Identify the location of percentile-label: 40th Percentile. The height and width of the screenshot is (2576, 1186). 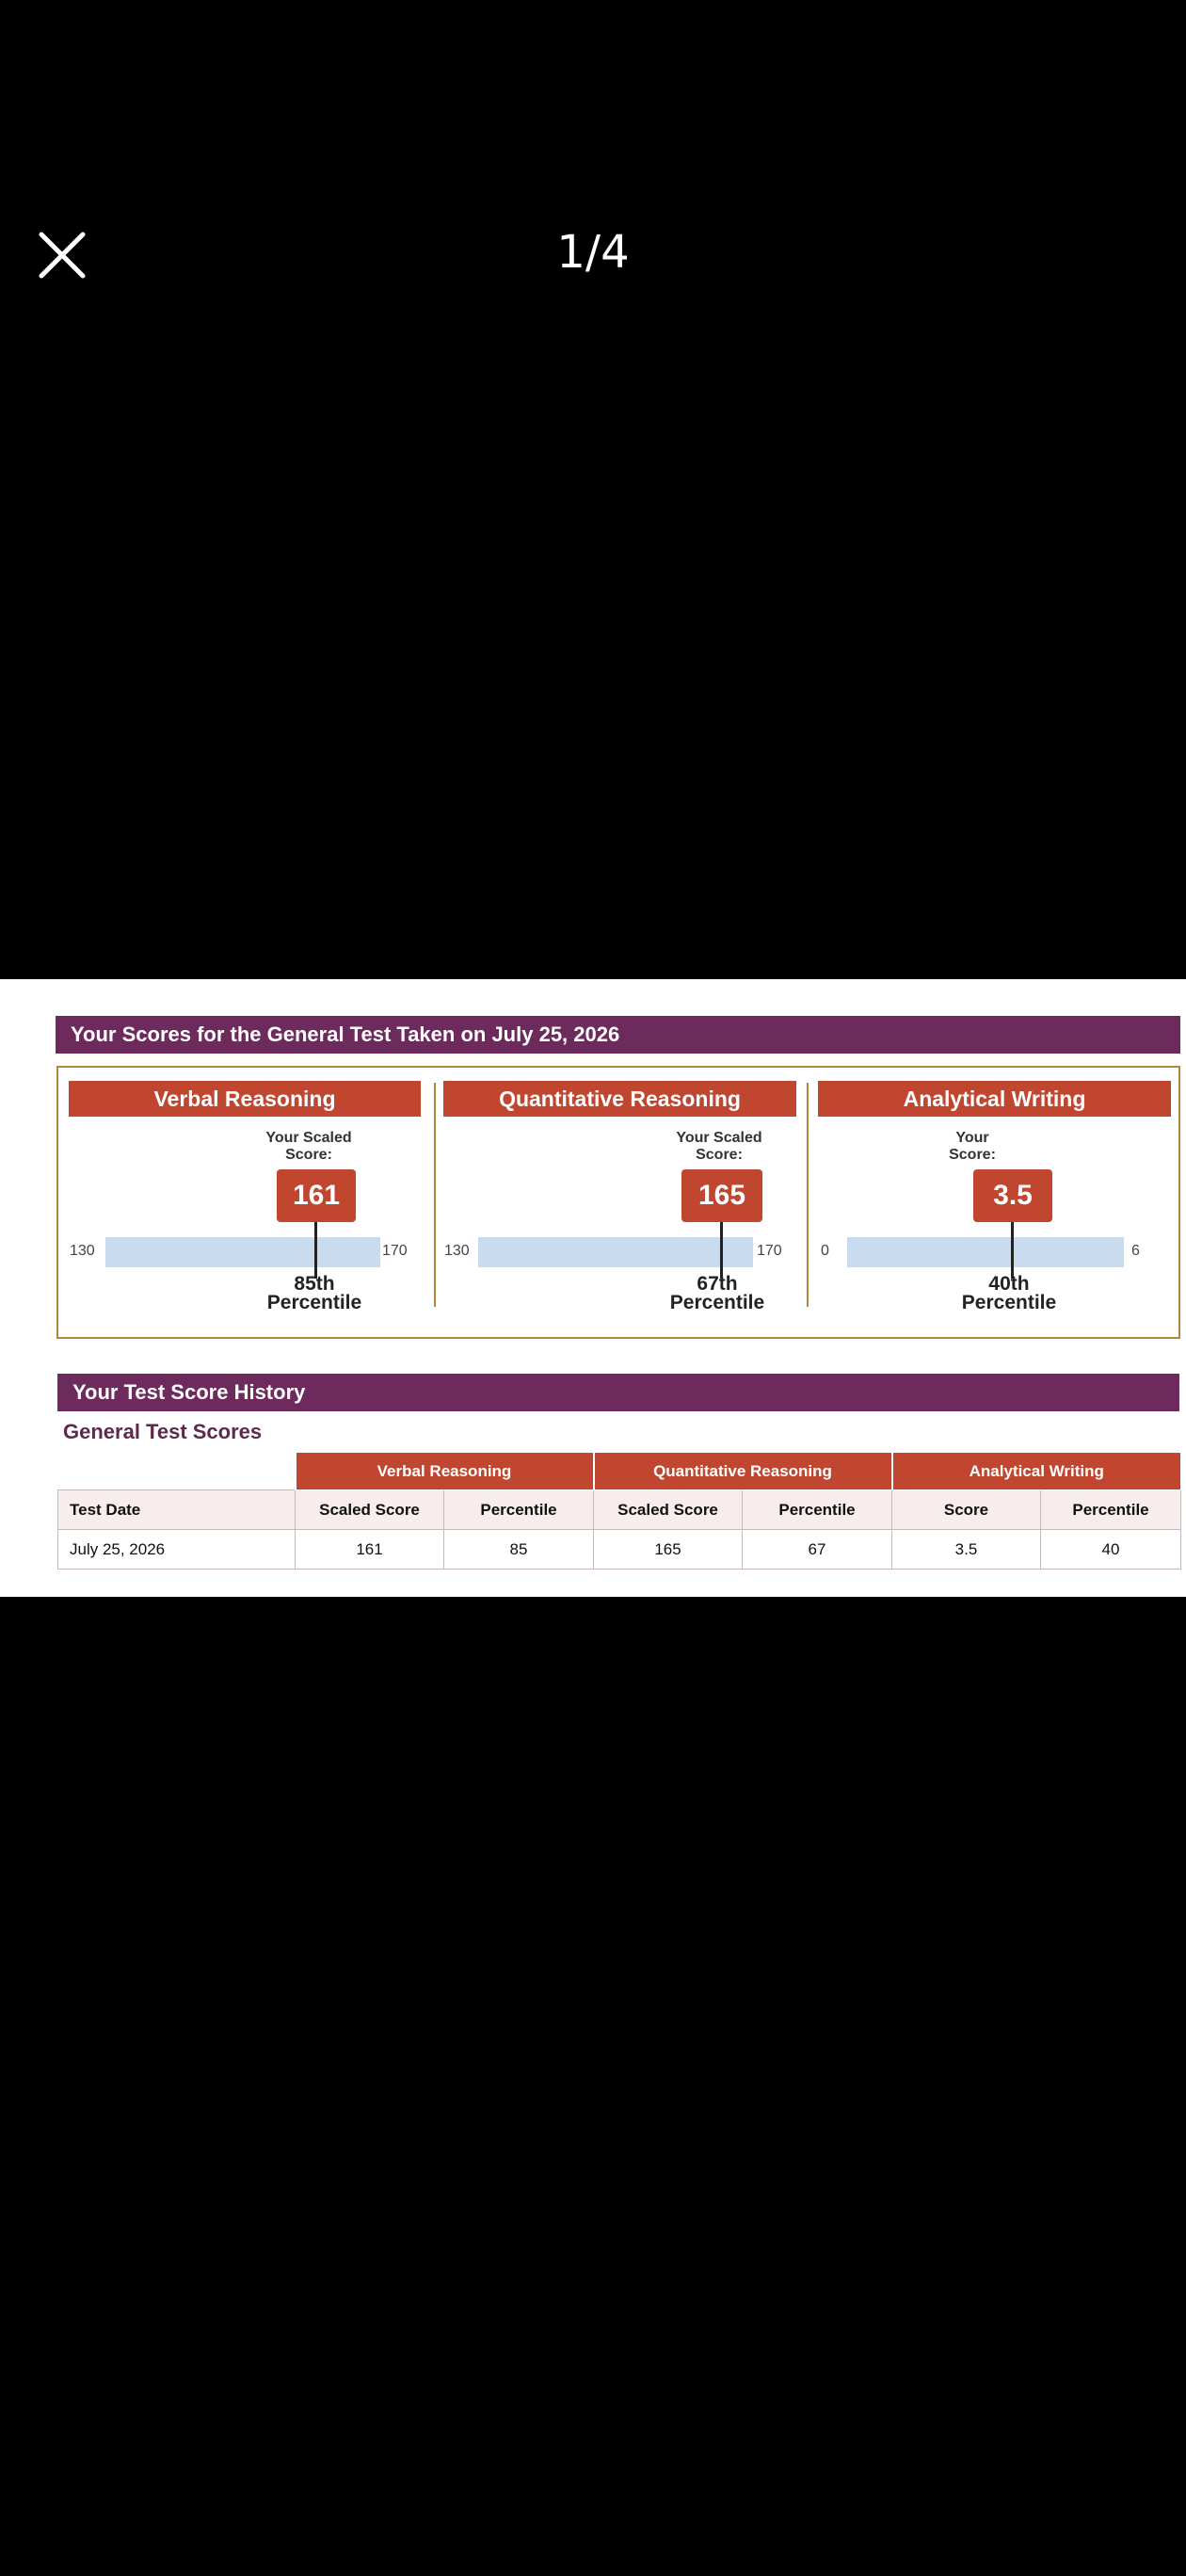
(1009, 1293).